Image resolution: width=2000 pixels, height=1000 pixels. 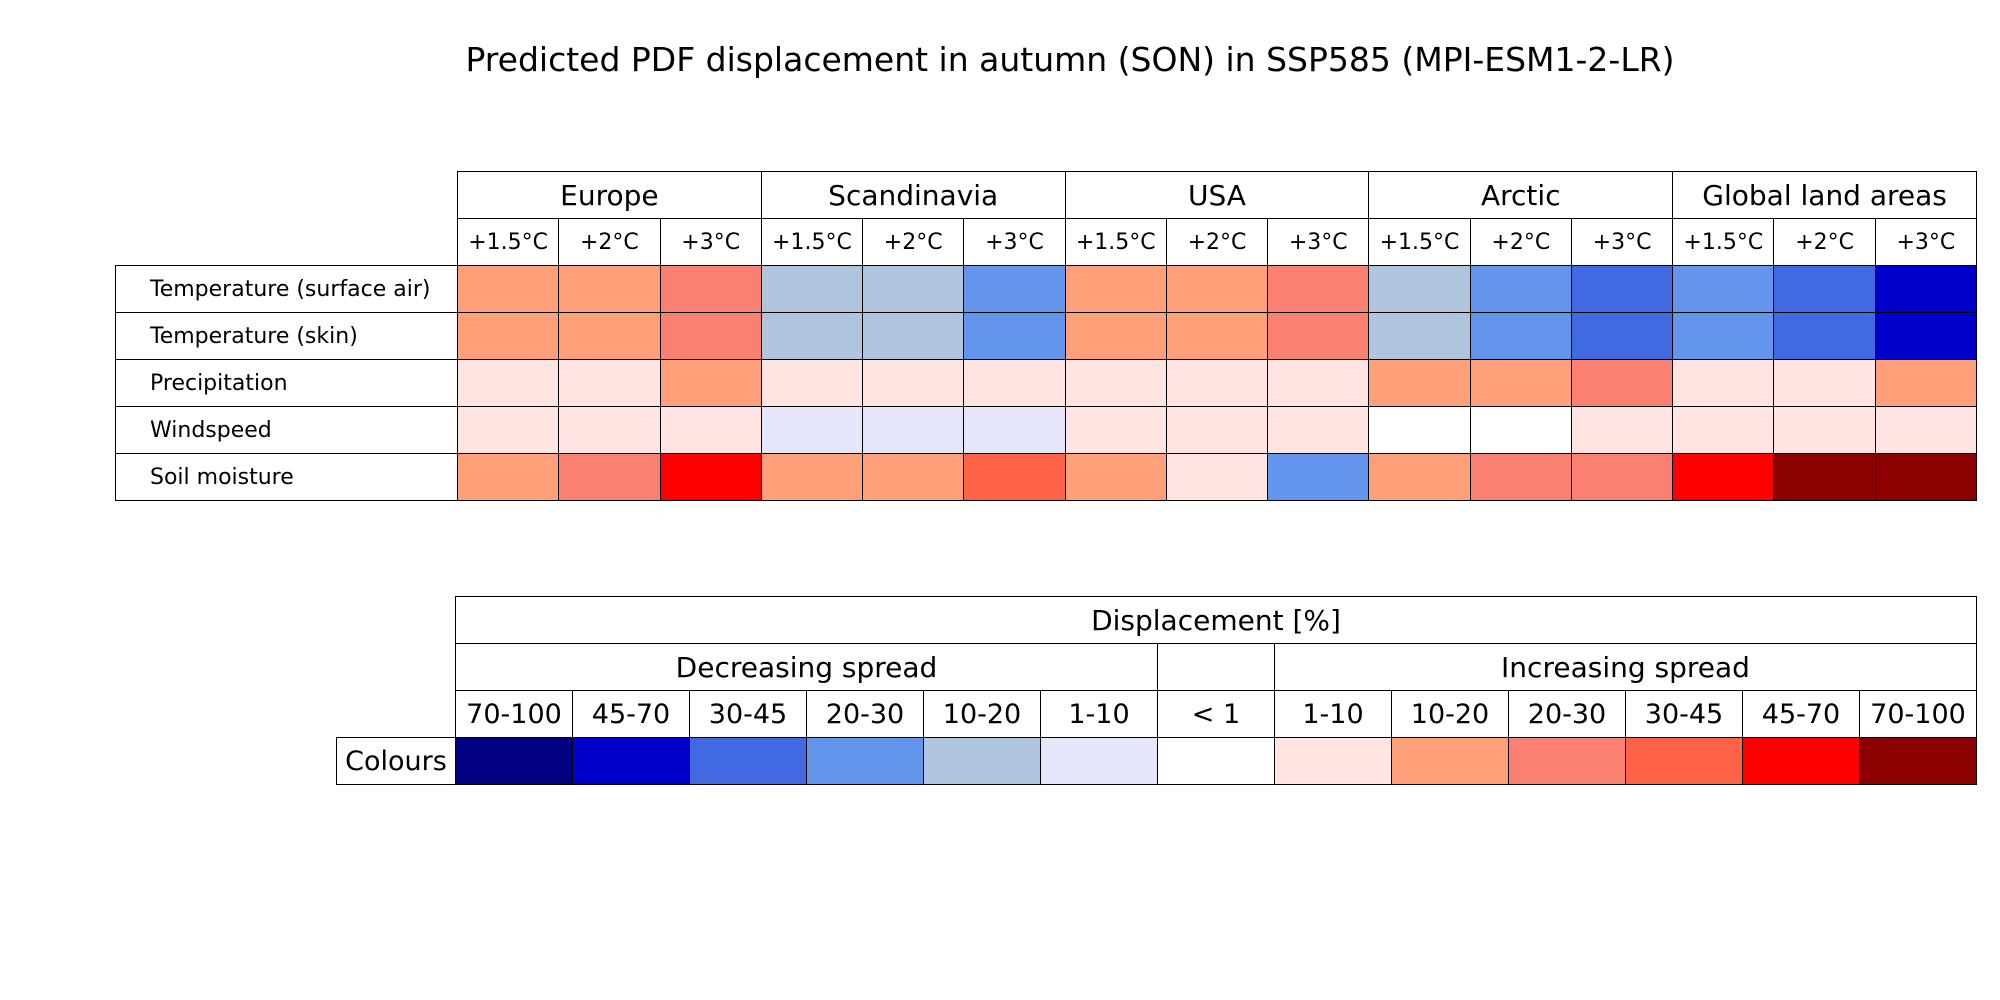 I want to click on legend-bin-label: 70-100, so click(x=514, y=714).